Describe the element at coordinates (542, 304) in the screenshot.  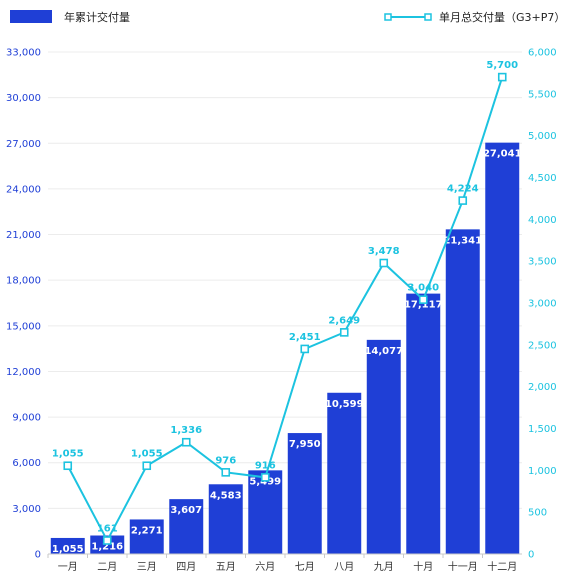
I see `y-right-tick-label: 3,000` at that location.